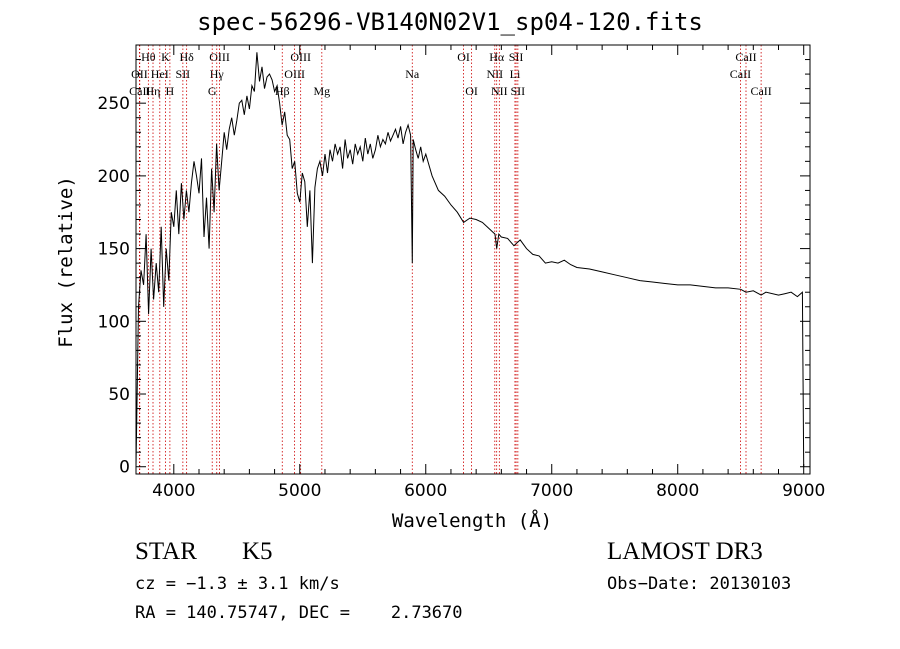 The height and width of the screenshot is (649, 900). Describe the element at coordinates (745, 57) in the screenshot. I see `line-label-26: CaII` at that location.